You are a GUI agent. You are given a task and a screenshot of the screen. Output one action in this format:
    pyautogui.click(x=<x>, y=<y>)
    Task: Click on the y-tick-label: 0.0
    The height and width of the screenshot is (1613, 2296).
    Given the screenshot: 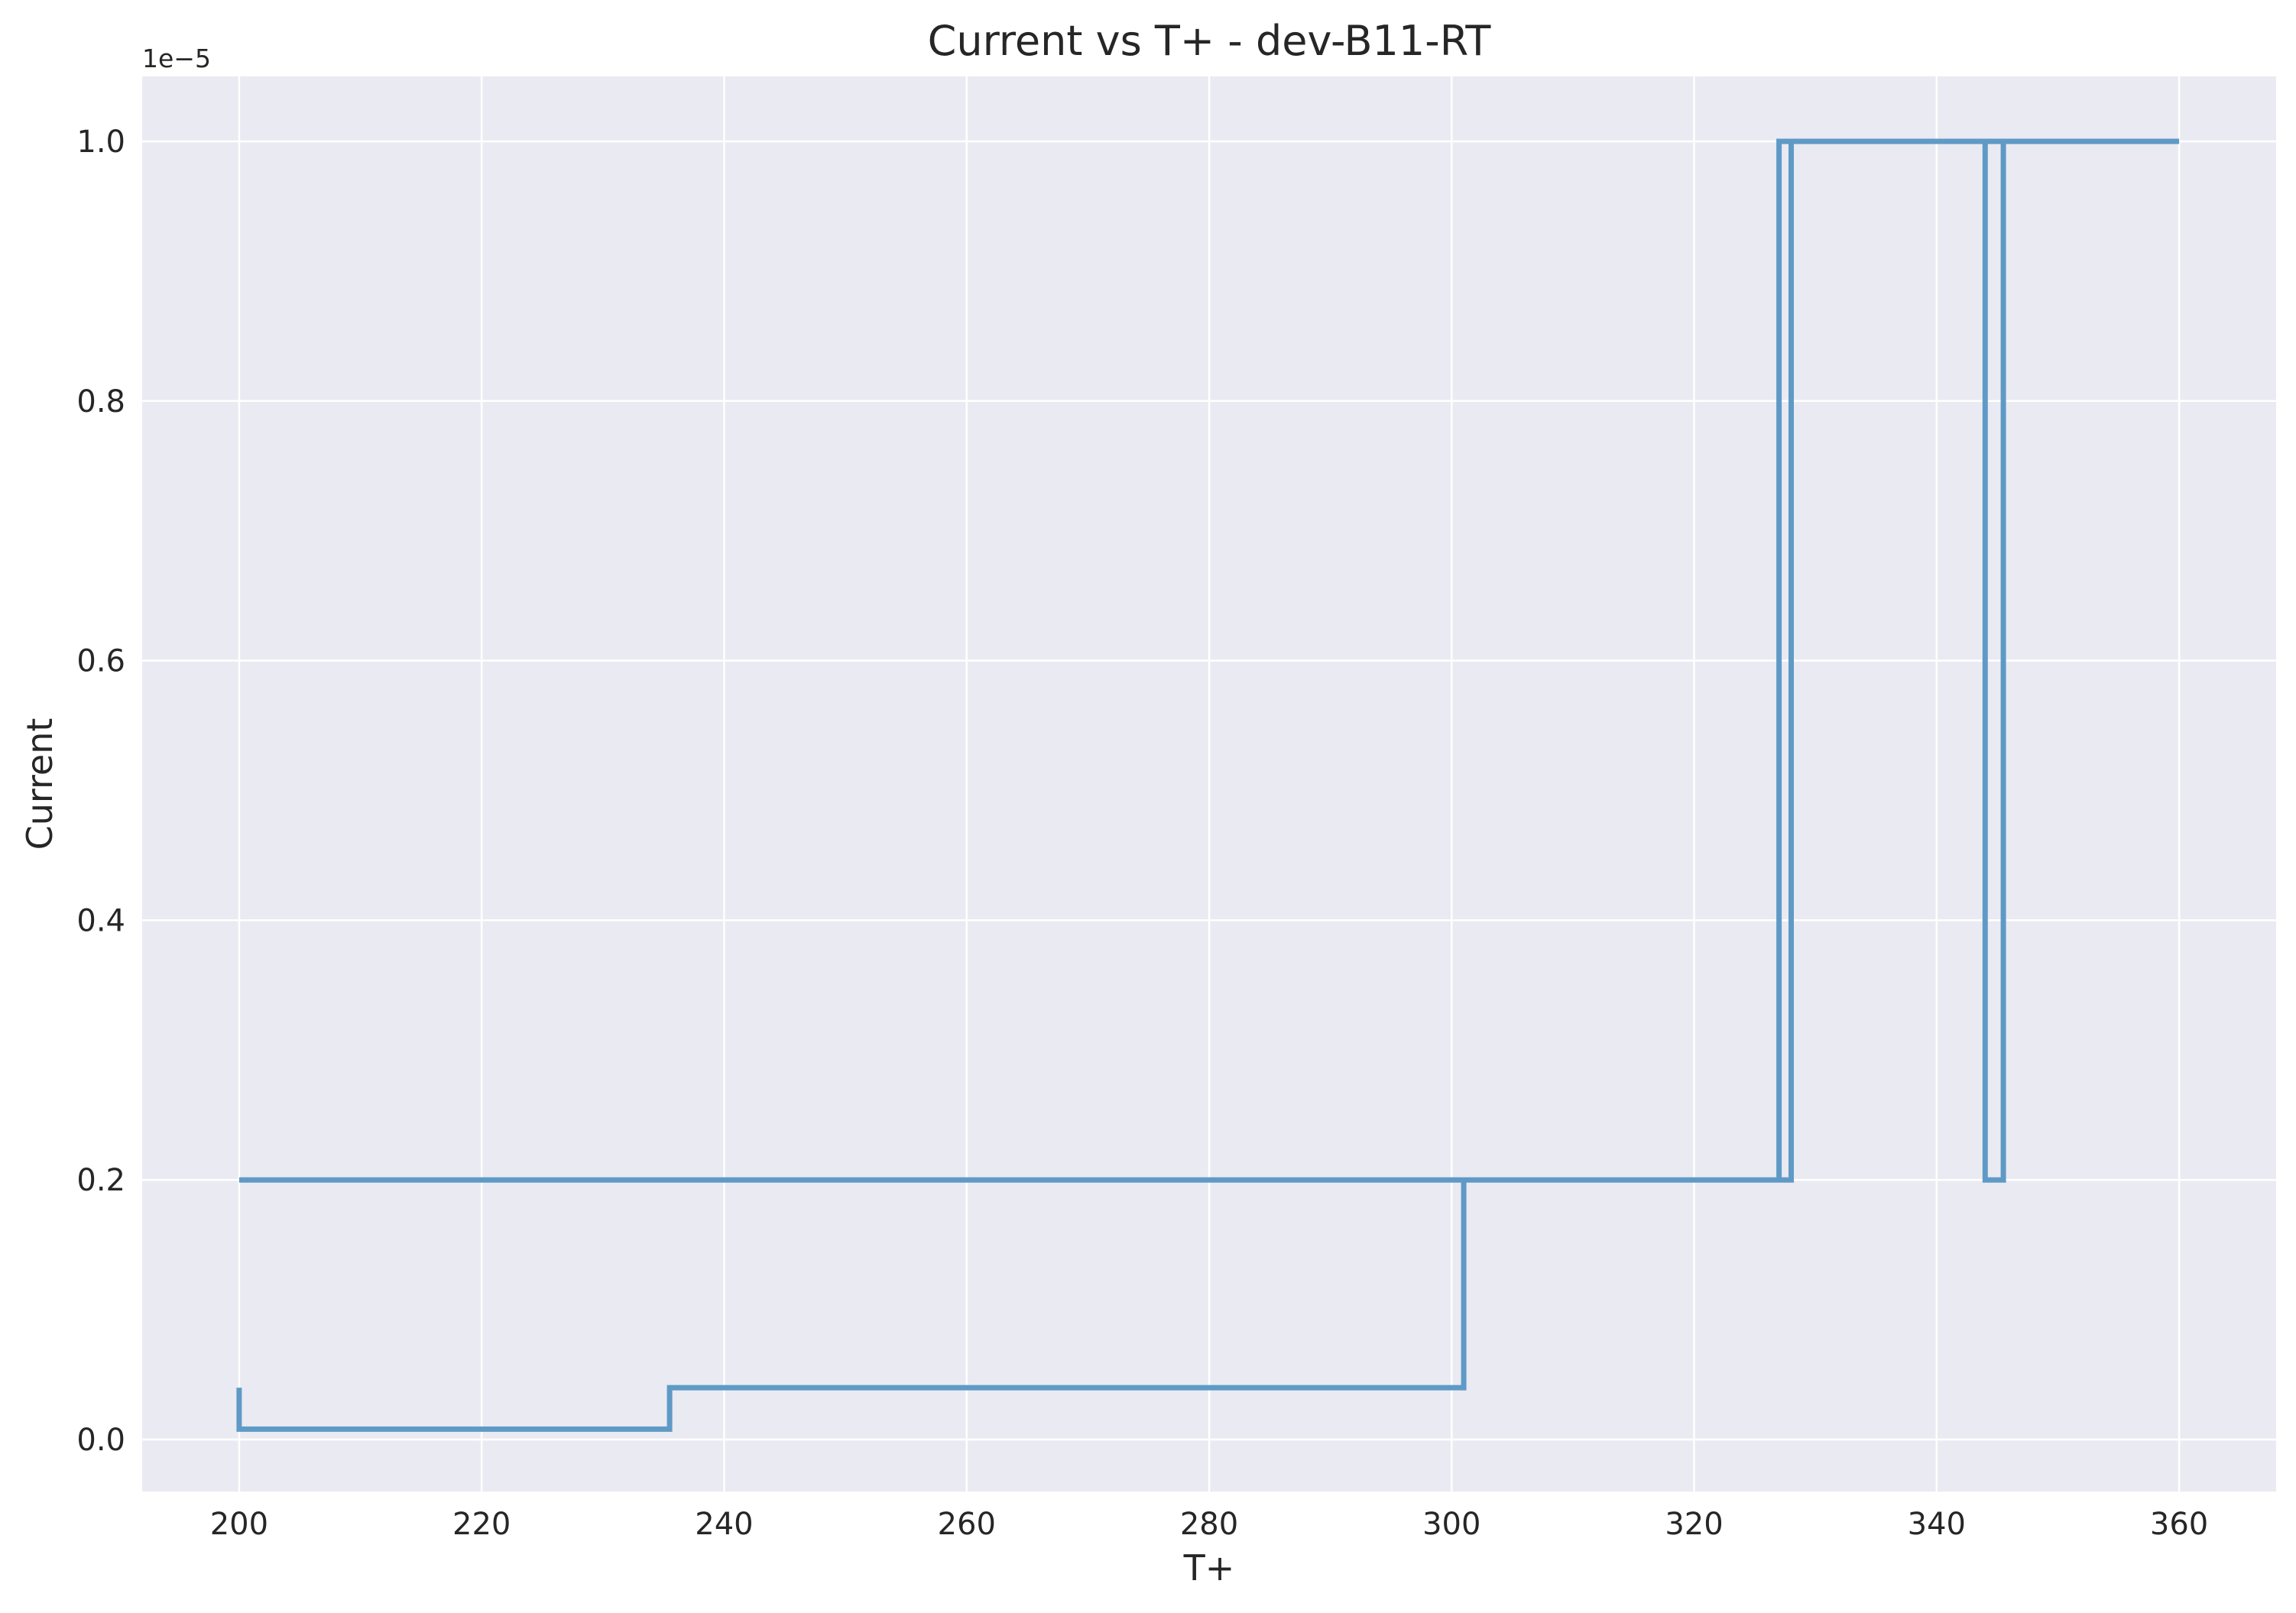 What is the action you would take?
    pyautogui.click(x=100, y=1440)
    